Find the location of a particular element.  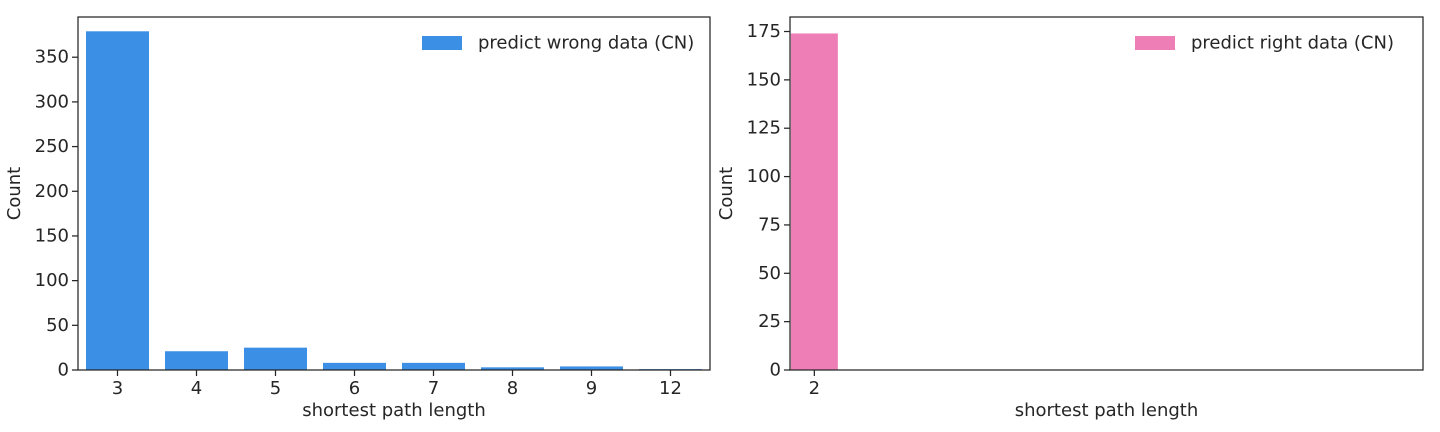

x-tick-label: 5 is located at coordinates (275, 388).